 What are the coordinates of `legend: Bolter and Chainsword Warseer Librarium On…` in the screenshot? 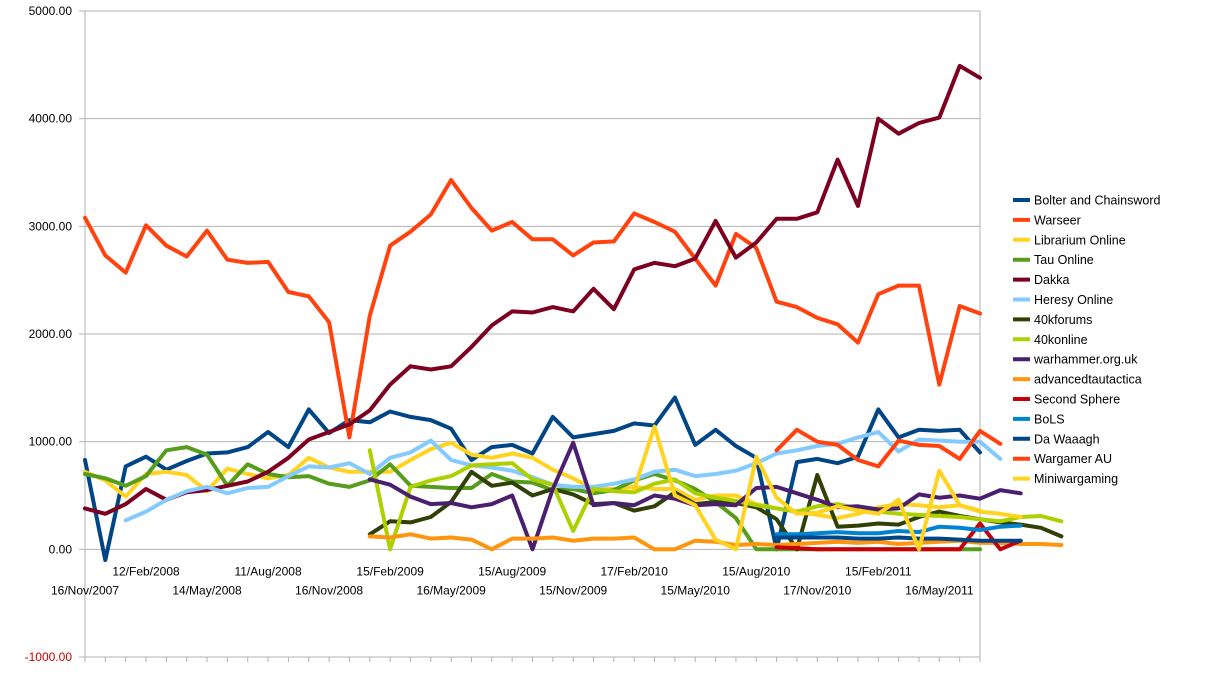 It's located at (1087, 340).